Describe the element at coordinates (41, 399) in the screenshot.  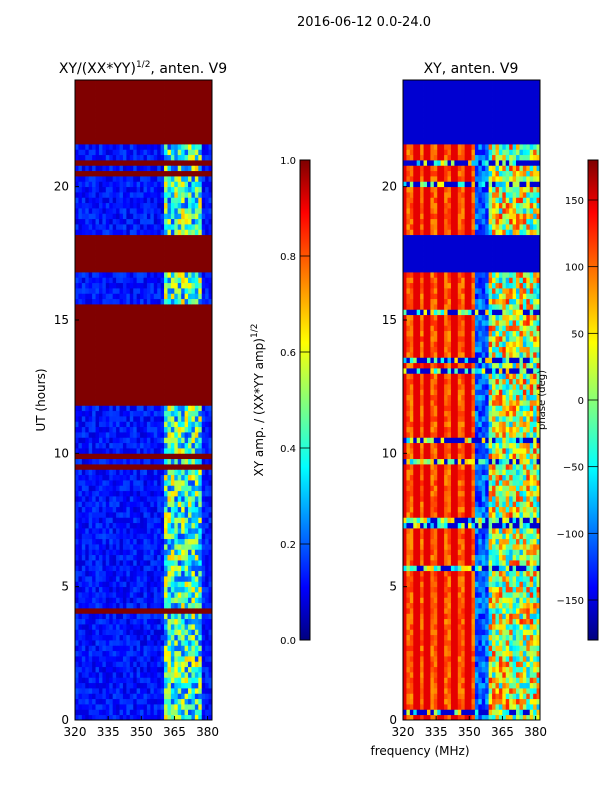
I see `amplitude-ylabel: UT (hours)` at that location.